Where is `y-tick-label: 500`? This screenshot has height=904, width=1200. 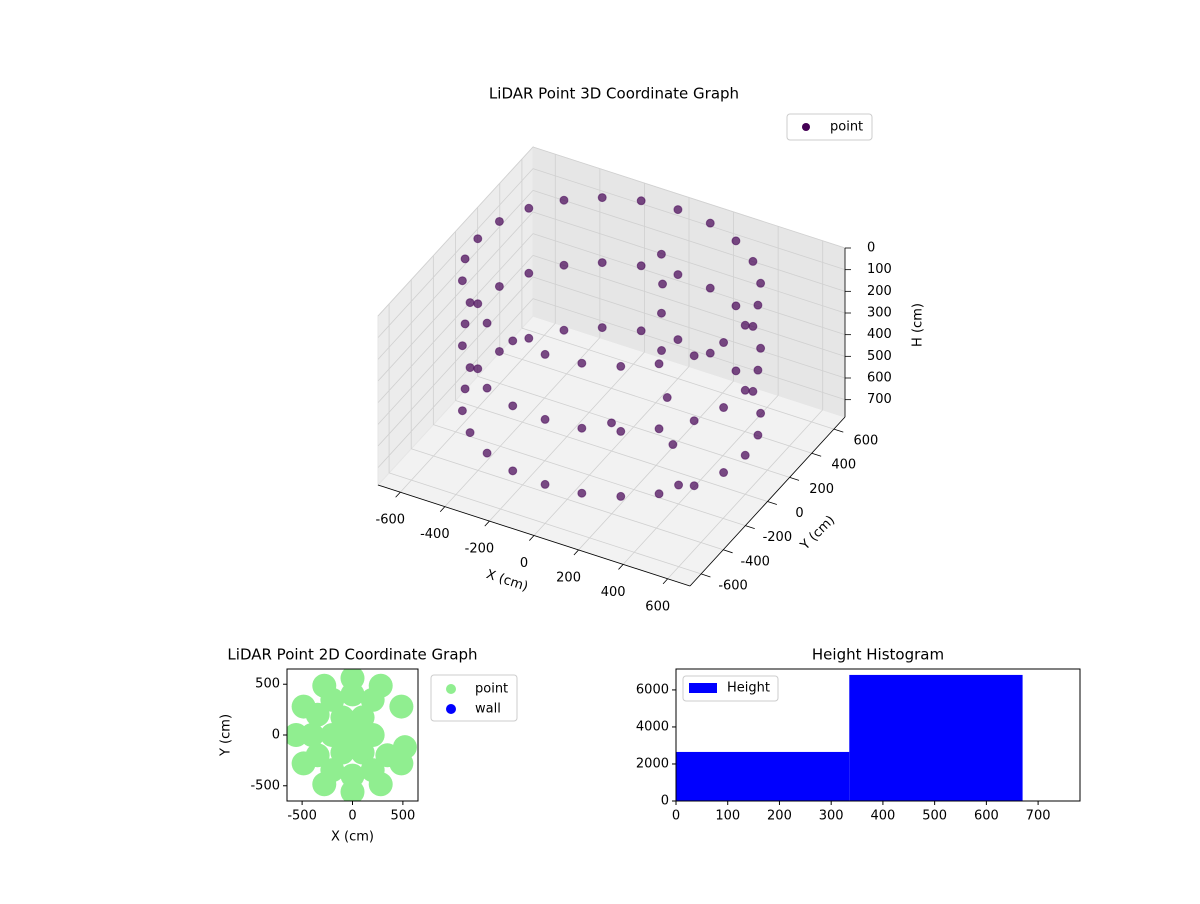 y-tick-label: 500 is located at coordinates (267, 684).